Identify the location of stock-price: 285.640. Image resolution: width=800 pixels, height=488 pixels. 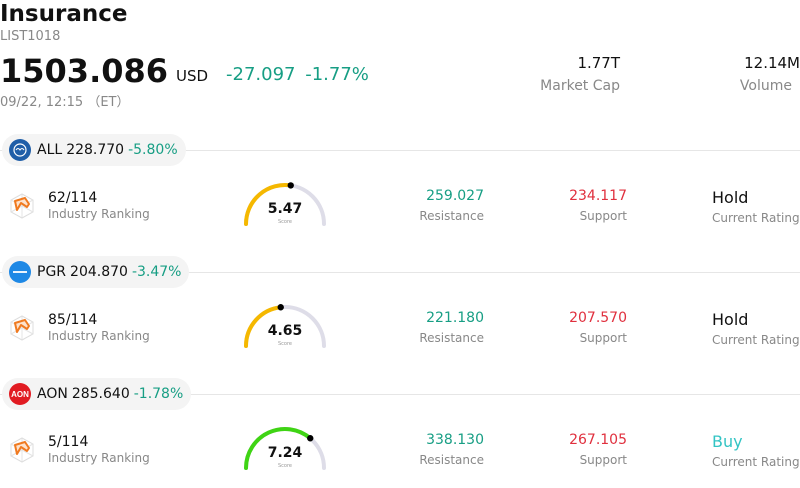
(100, 394).